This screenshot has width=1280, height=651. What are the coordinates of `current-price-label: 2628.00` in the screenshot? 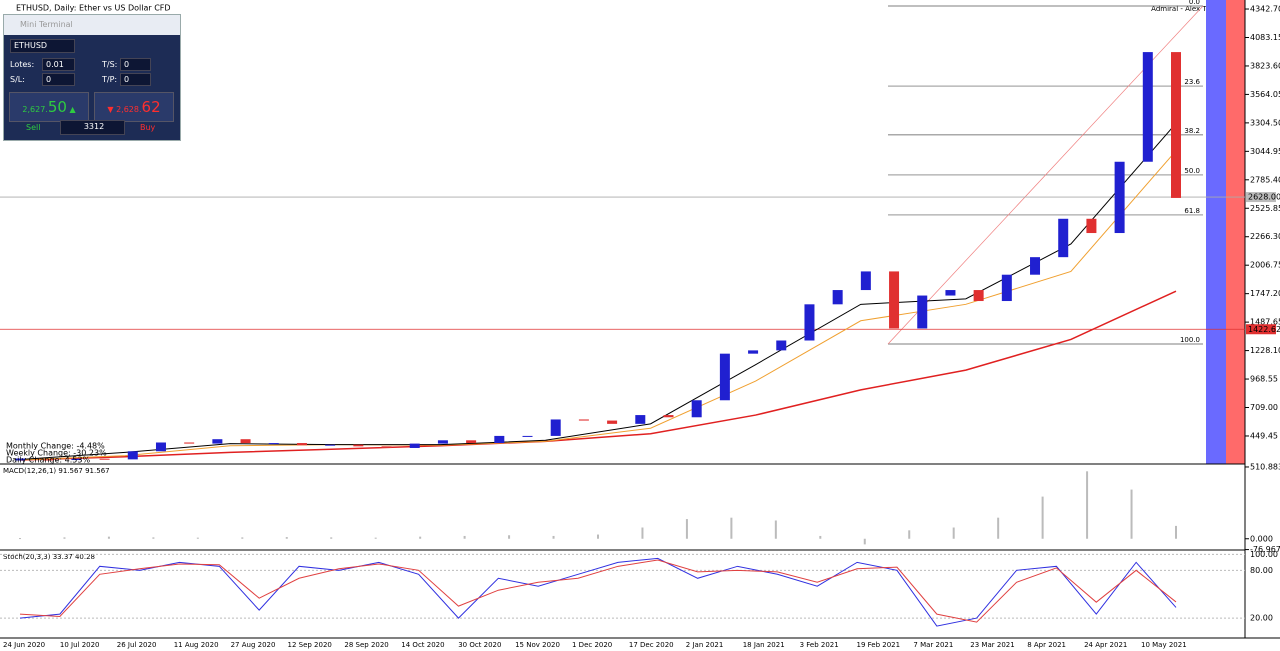 It's located at (1264, 197).